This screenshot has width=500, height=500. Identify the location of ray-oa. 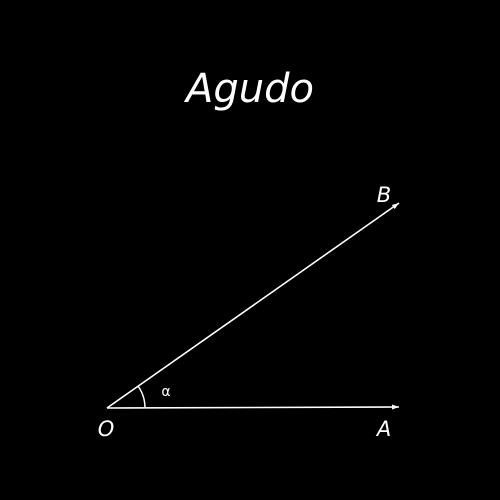
(253, 407).